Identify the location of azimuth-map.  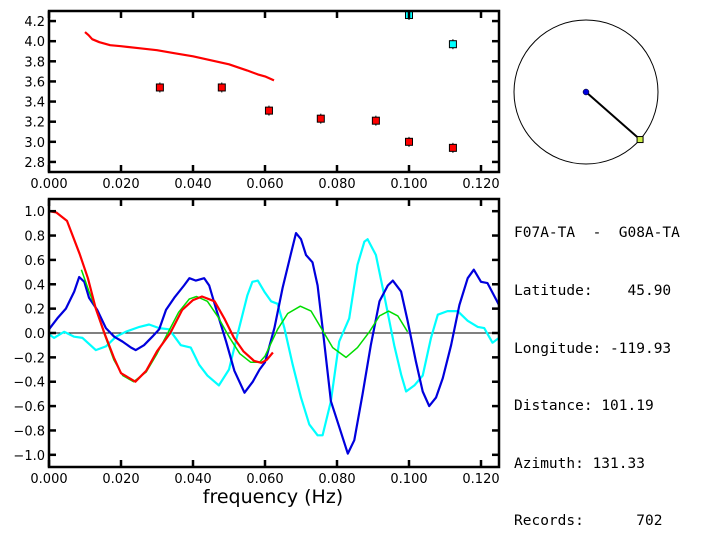
(586, 92).